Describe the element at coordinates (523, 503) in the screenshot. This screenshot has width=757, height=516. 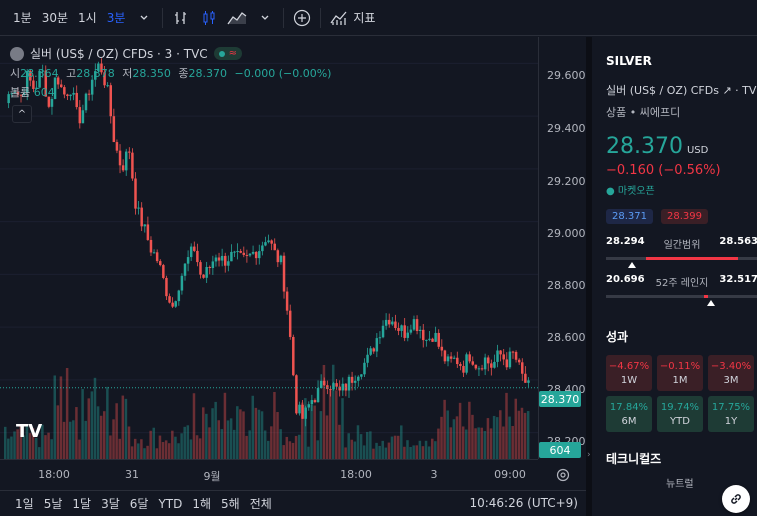
I see `timezone-clock: 10:46:26 (UTC+9)` at that location.